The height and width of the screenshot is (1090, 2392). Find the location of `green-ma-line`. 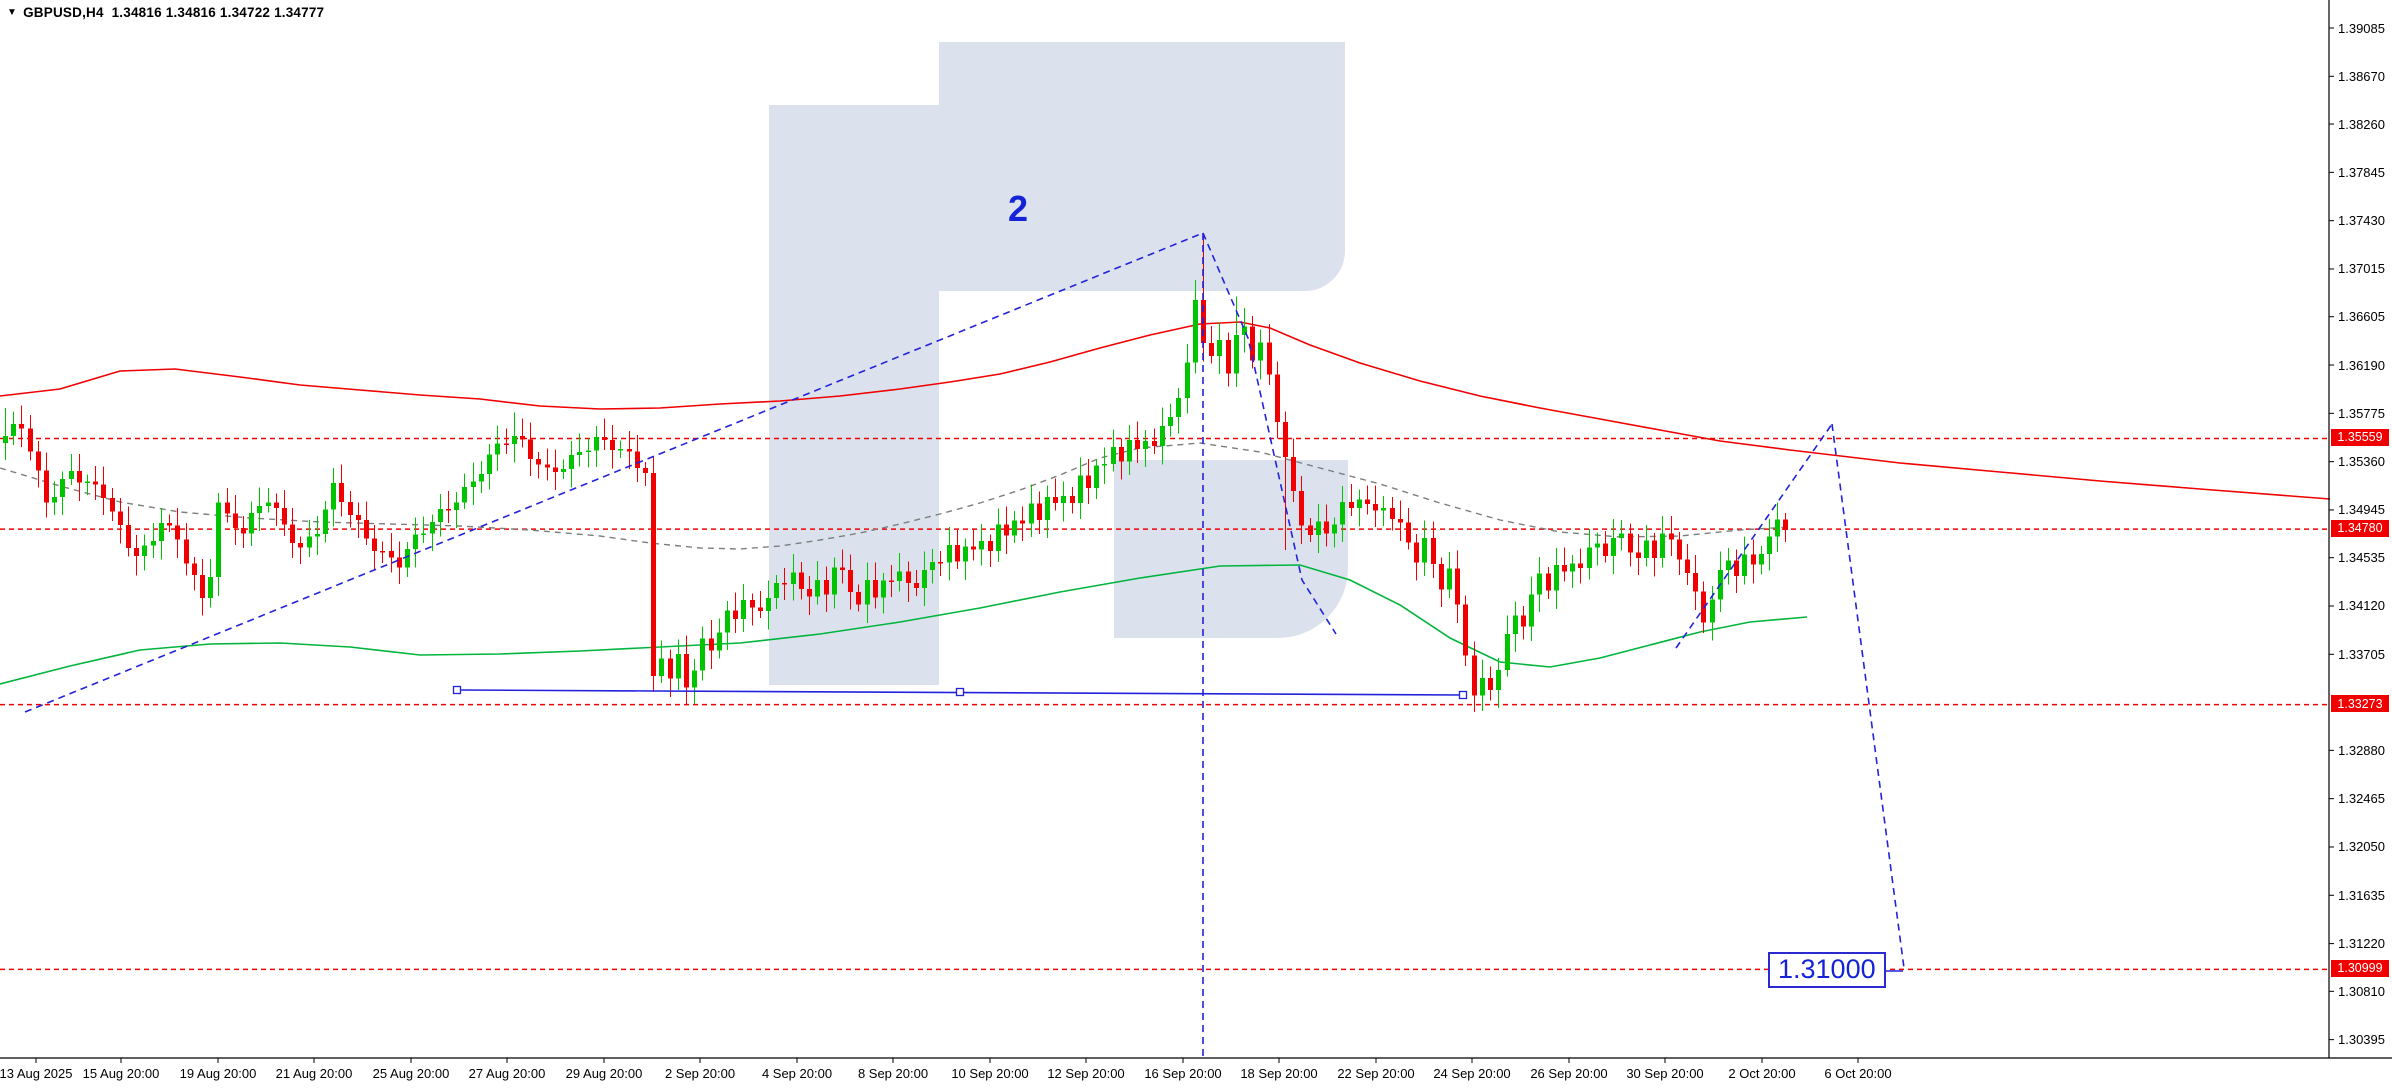

green-ma-line is located at coordinates (904, 624).